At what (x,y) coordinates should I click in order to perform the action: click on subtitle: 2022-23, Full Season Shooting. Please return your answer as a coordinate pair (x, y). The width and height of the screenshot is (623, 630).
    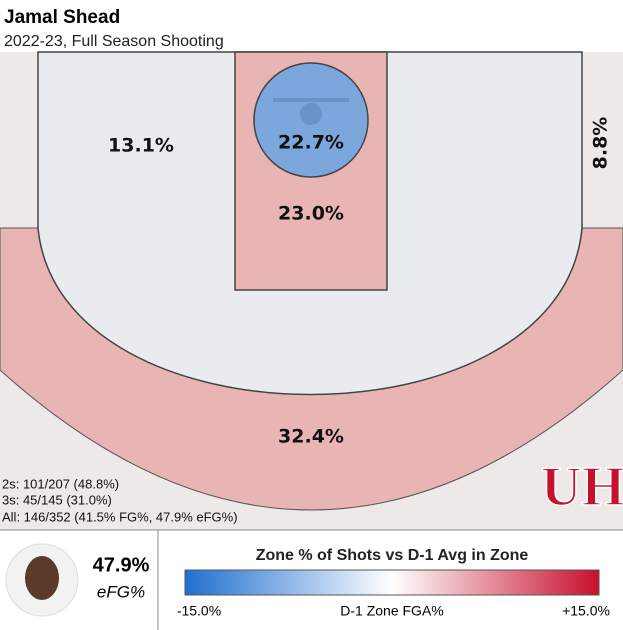
    Looking at the image, I should click on (114, 41).